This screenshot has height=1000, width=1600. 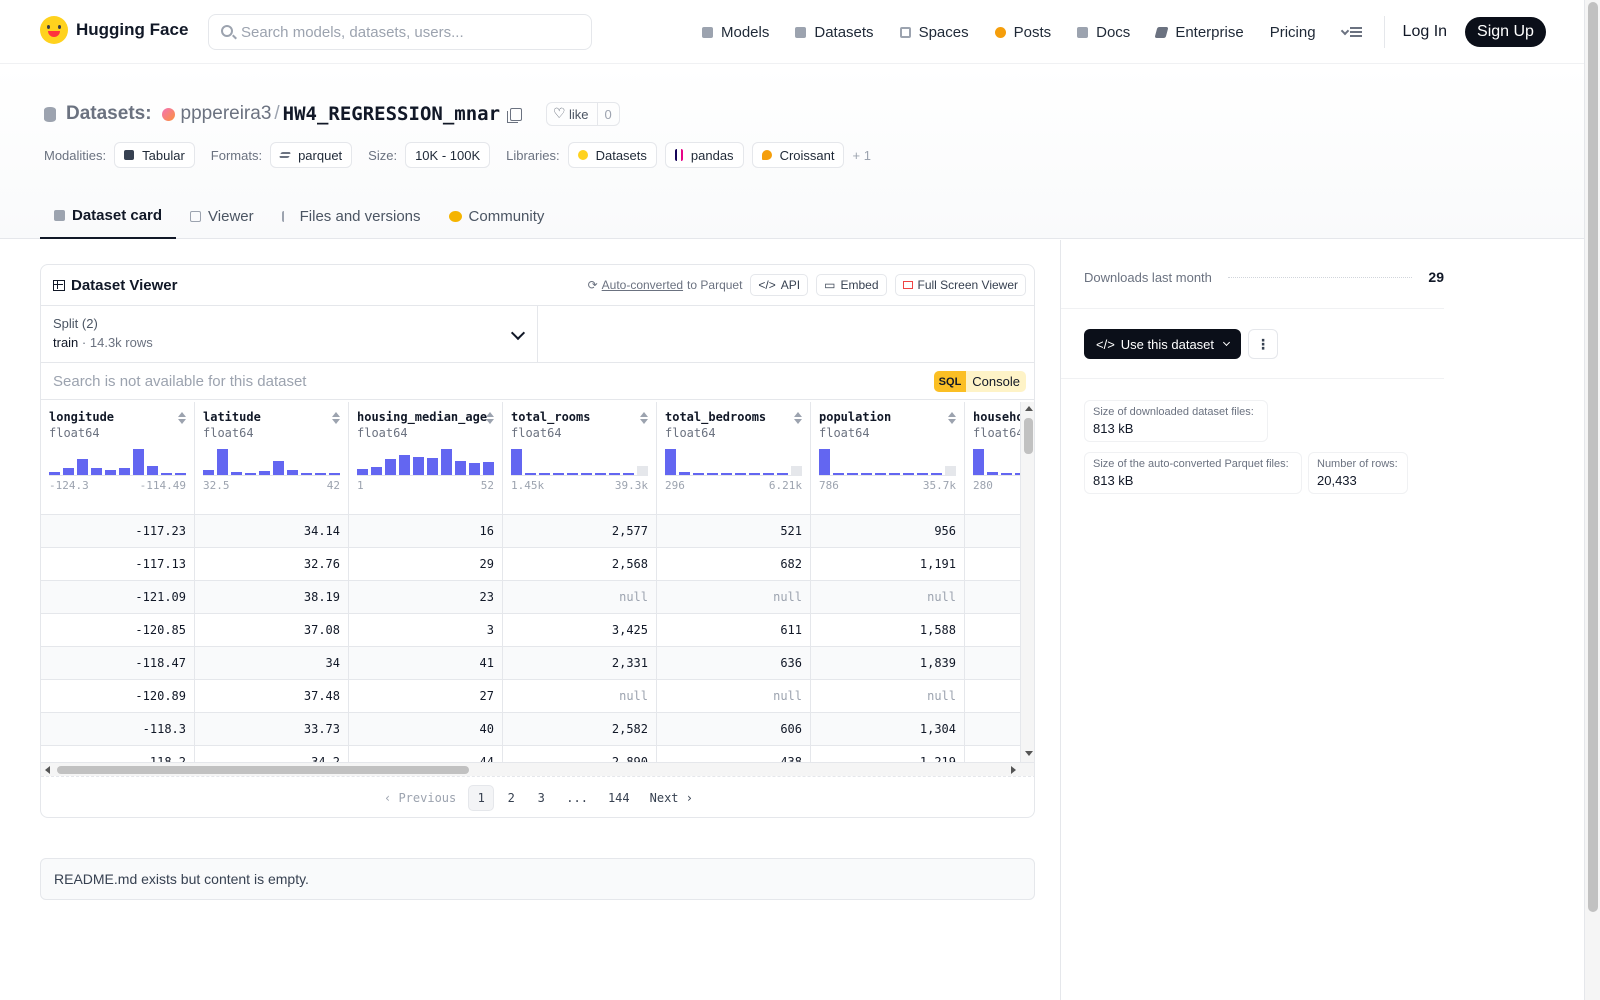 What do you see at coordinates (118, 663) in the screenshot?
I see `table-cell: -118.47` at bounding box center [118, 663].